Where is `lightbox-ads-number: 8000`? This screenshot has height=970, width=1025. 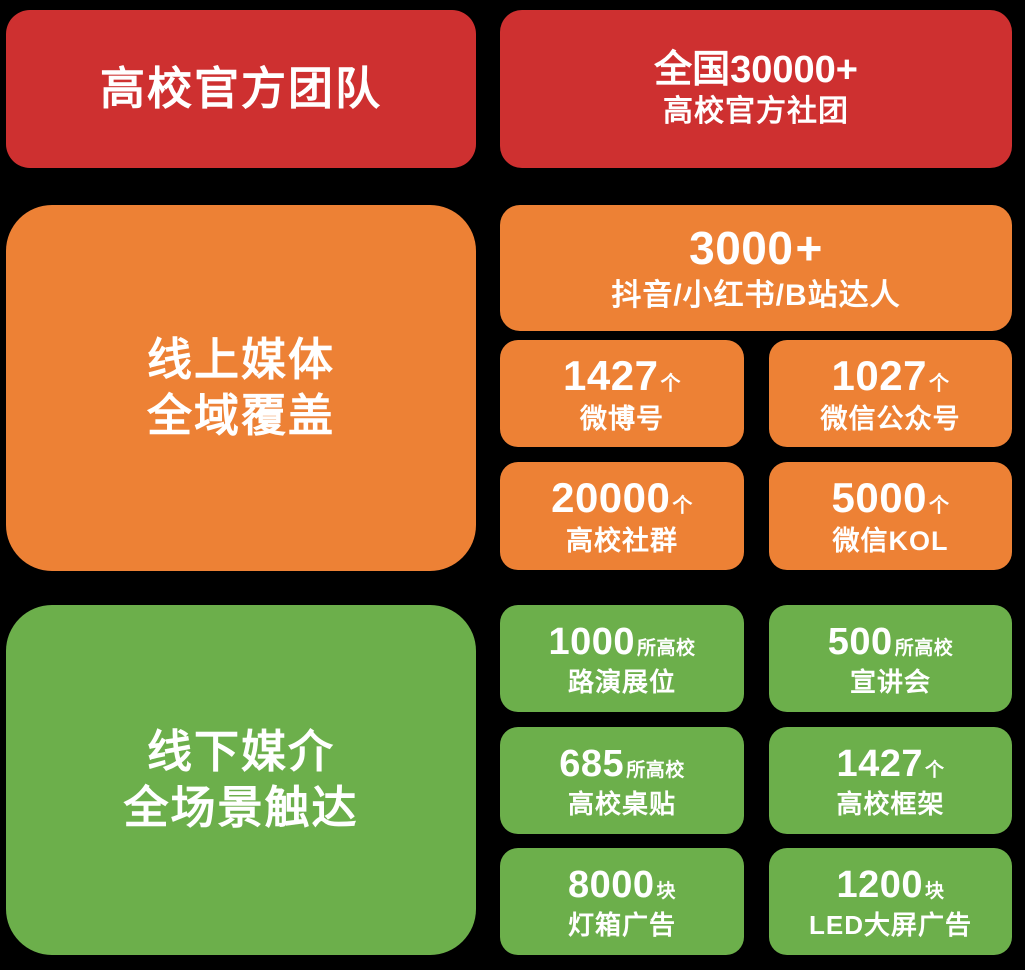 lightbox-ads-number: 8000 is located at coordinates (611, 884).